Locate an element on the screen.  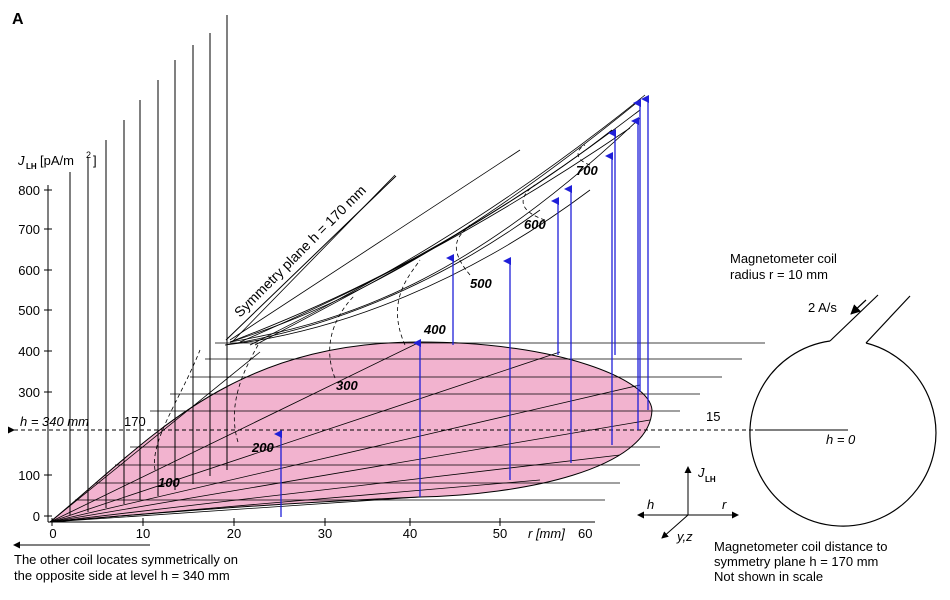
y-tick-400: 400 is located at coordinates (29, 351).